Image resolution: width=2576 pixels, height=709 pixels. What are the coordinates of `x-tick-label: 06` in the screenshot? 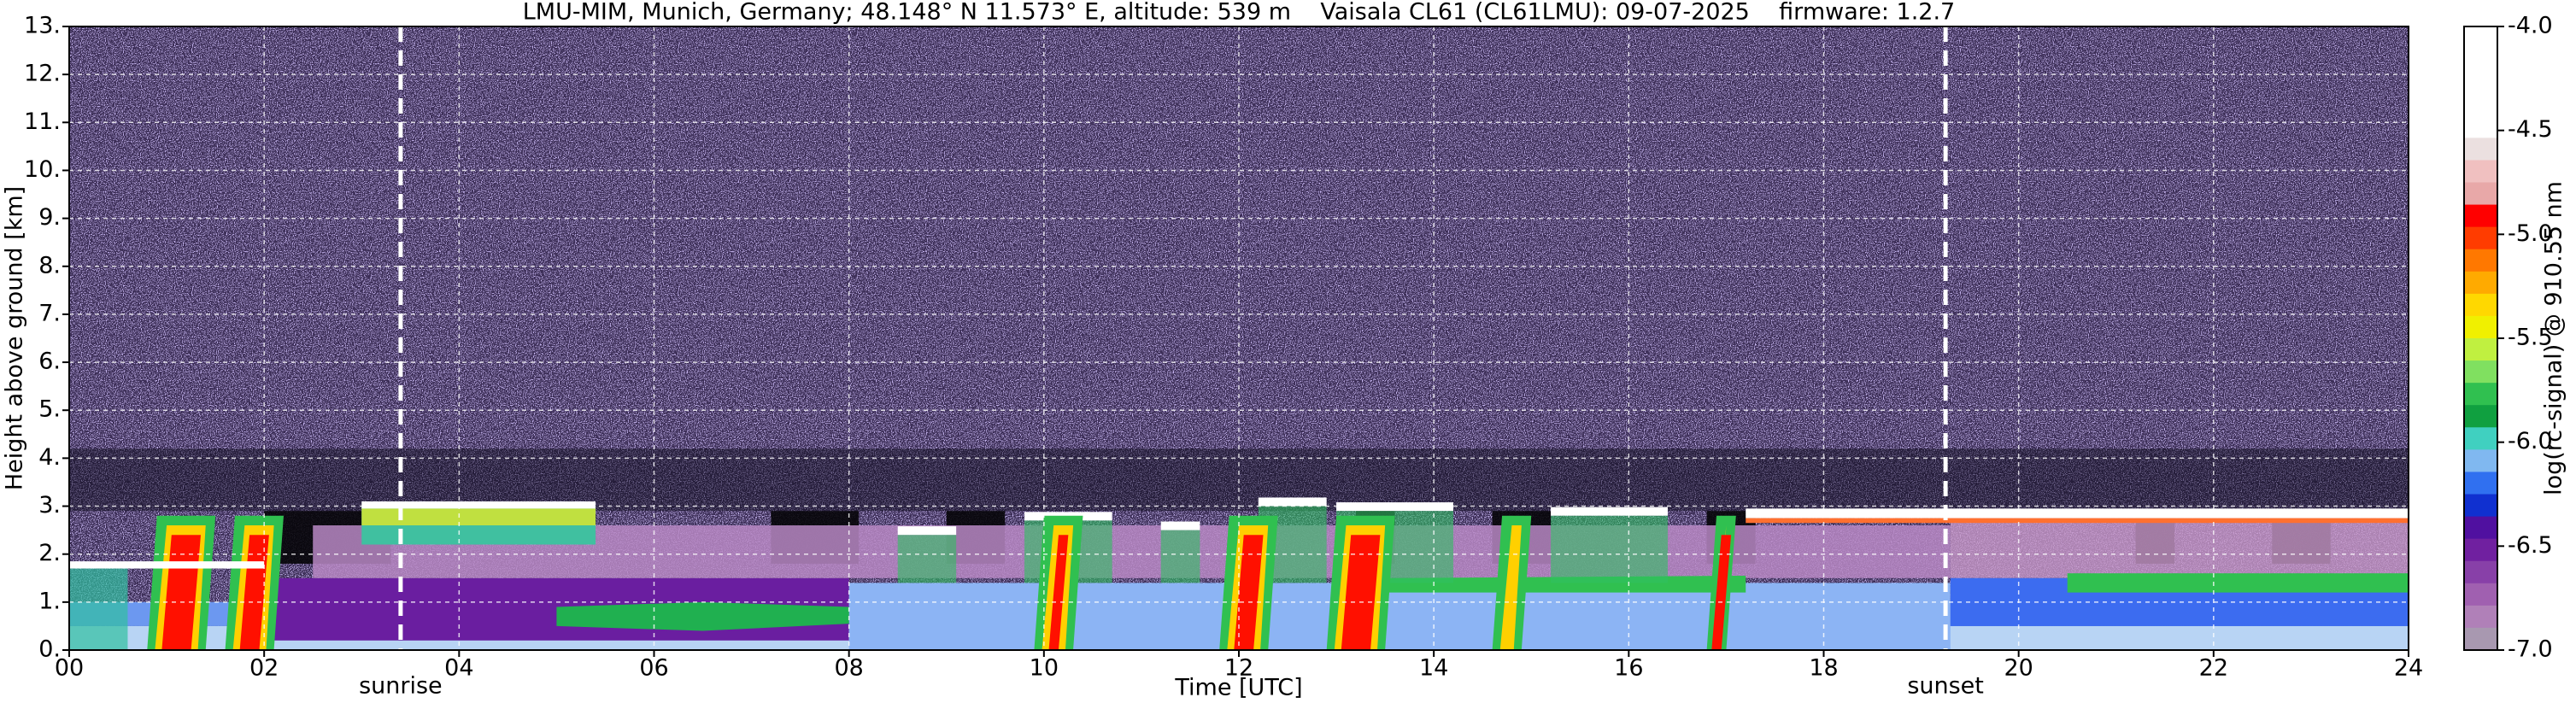 It's located at (653, 668).